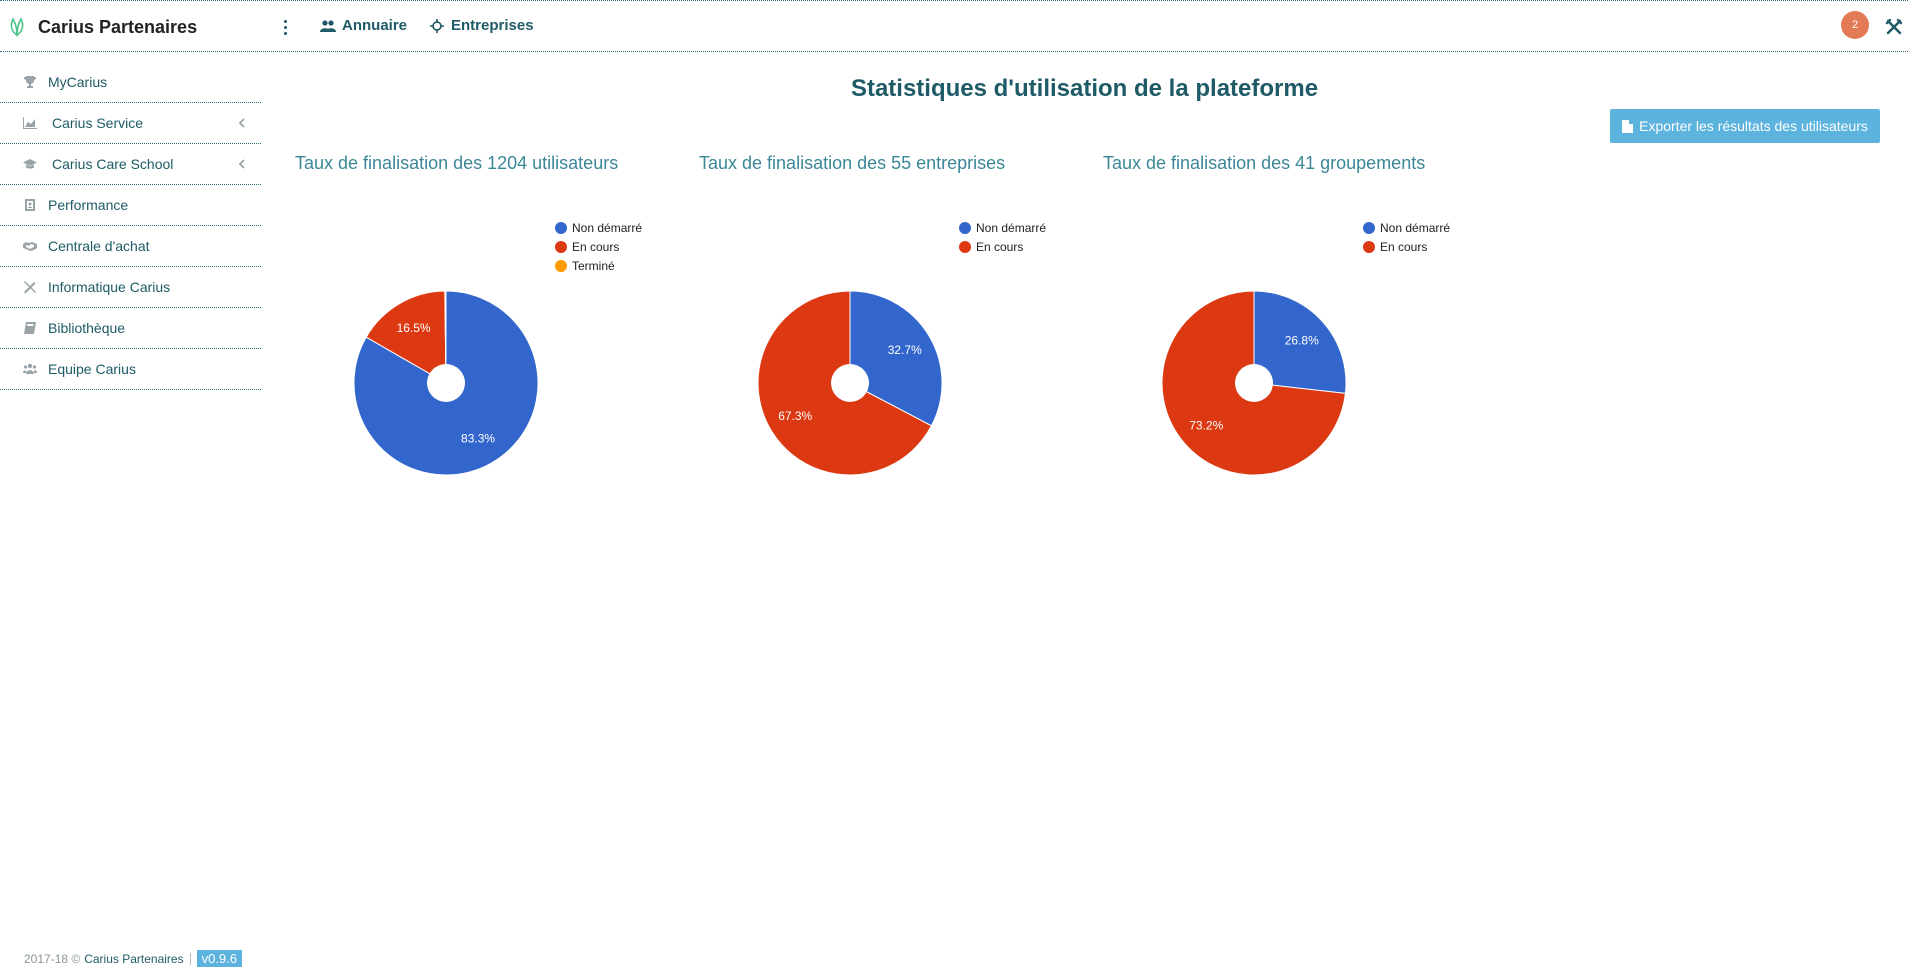  I want to click on sidebar-item-label: MyCarius, so click(78, 82).